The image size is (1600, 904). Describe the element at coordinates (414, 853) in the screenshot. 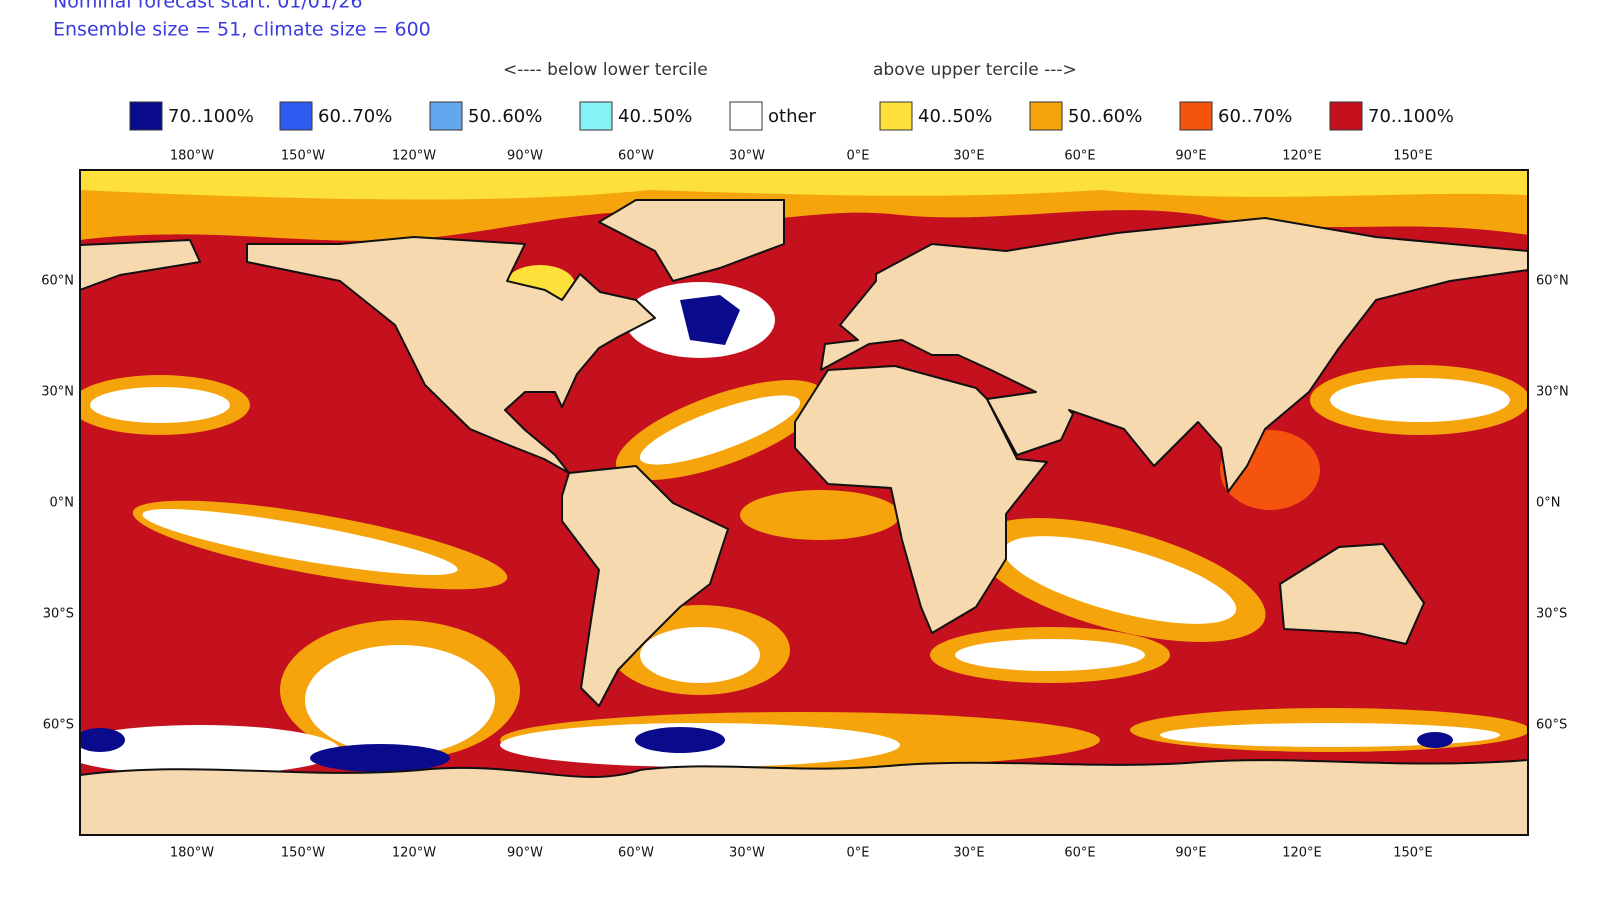

I see `lon-label-bottom: 120°W` at that location.